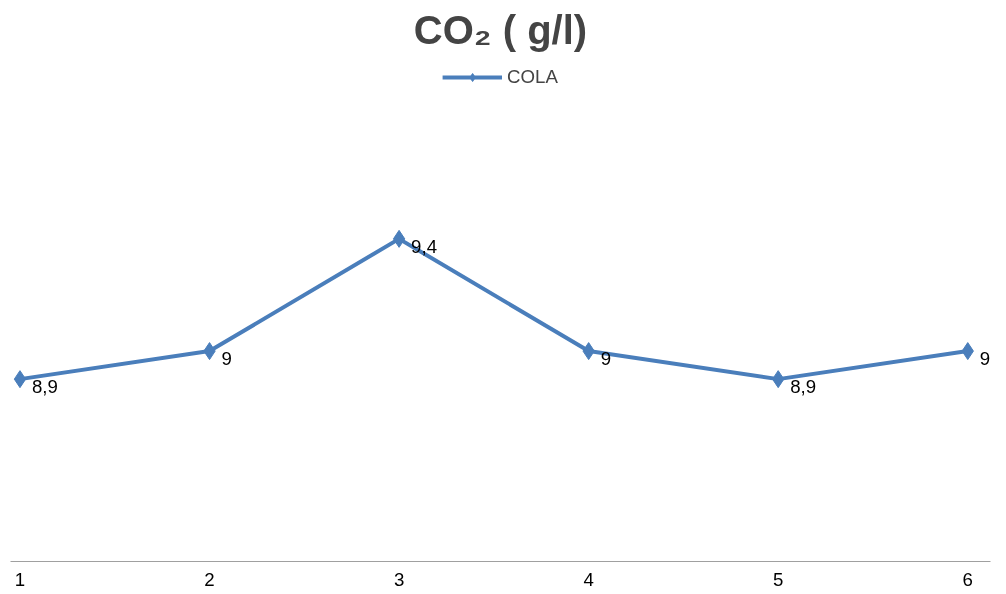  I want to click on x-tick-label: 1, so click(20, 579).